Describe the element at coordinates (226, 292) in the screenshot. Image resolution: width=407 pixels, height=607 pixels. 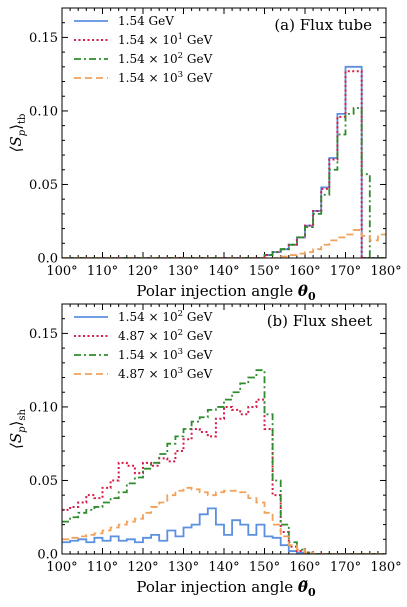
I see `x-axis-label: Polar injection angle θ0` at that location.